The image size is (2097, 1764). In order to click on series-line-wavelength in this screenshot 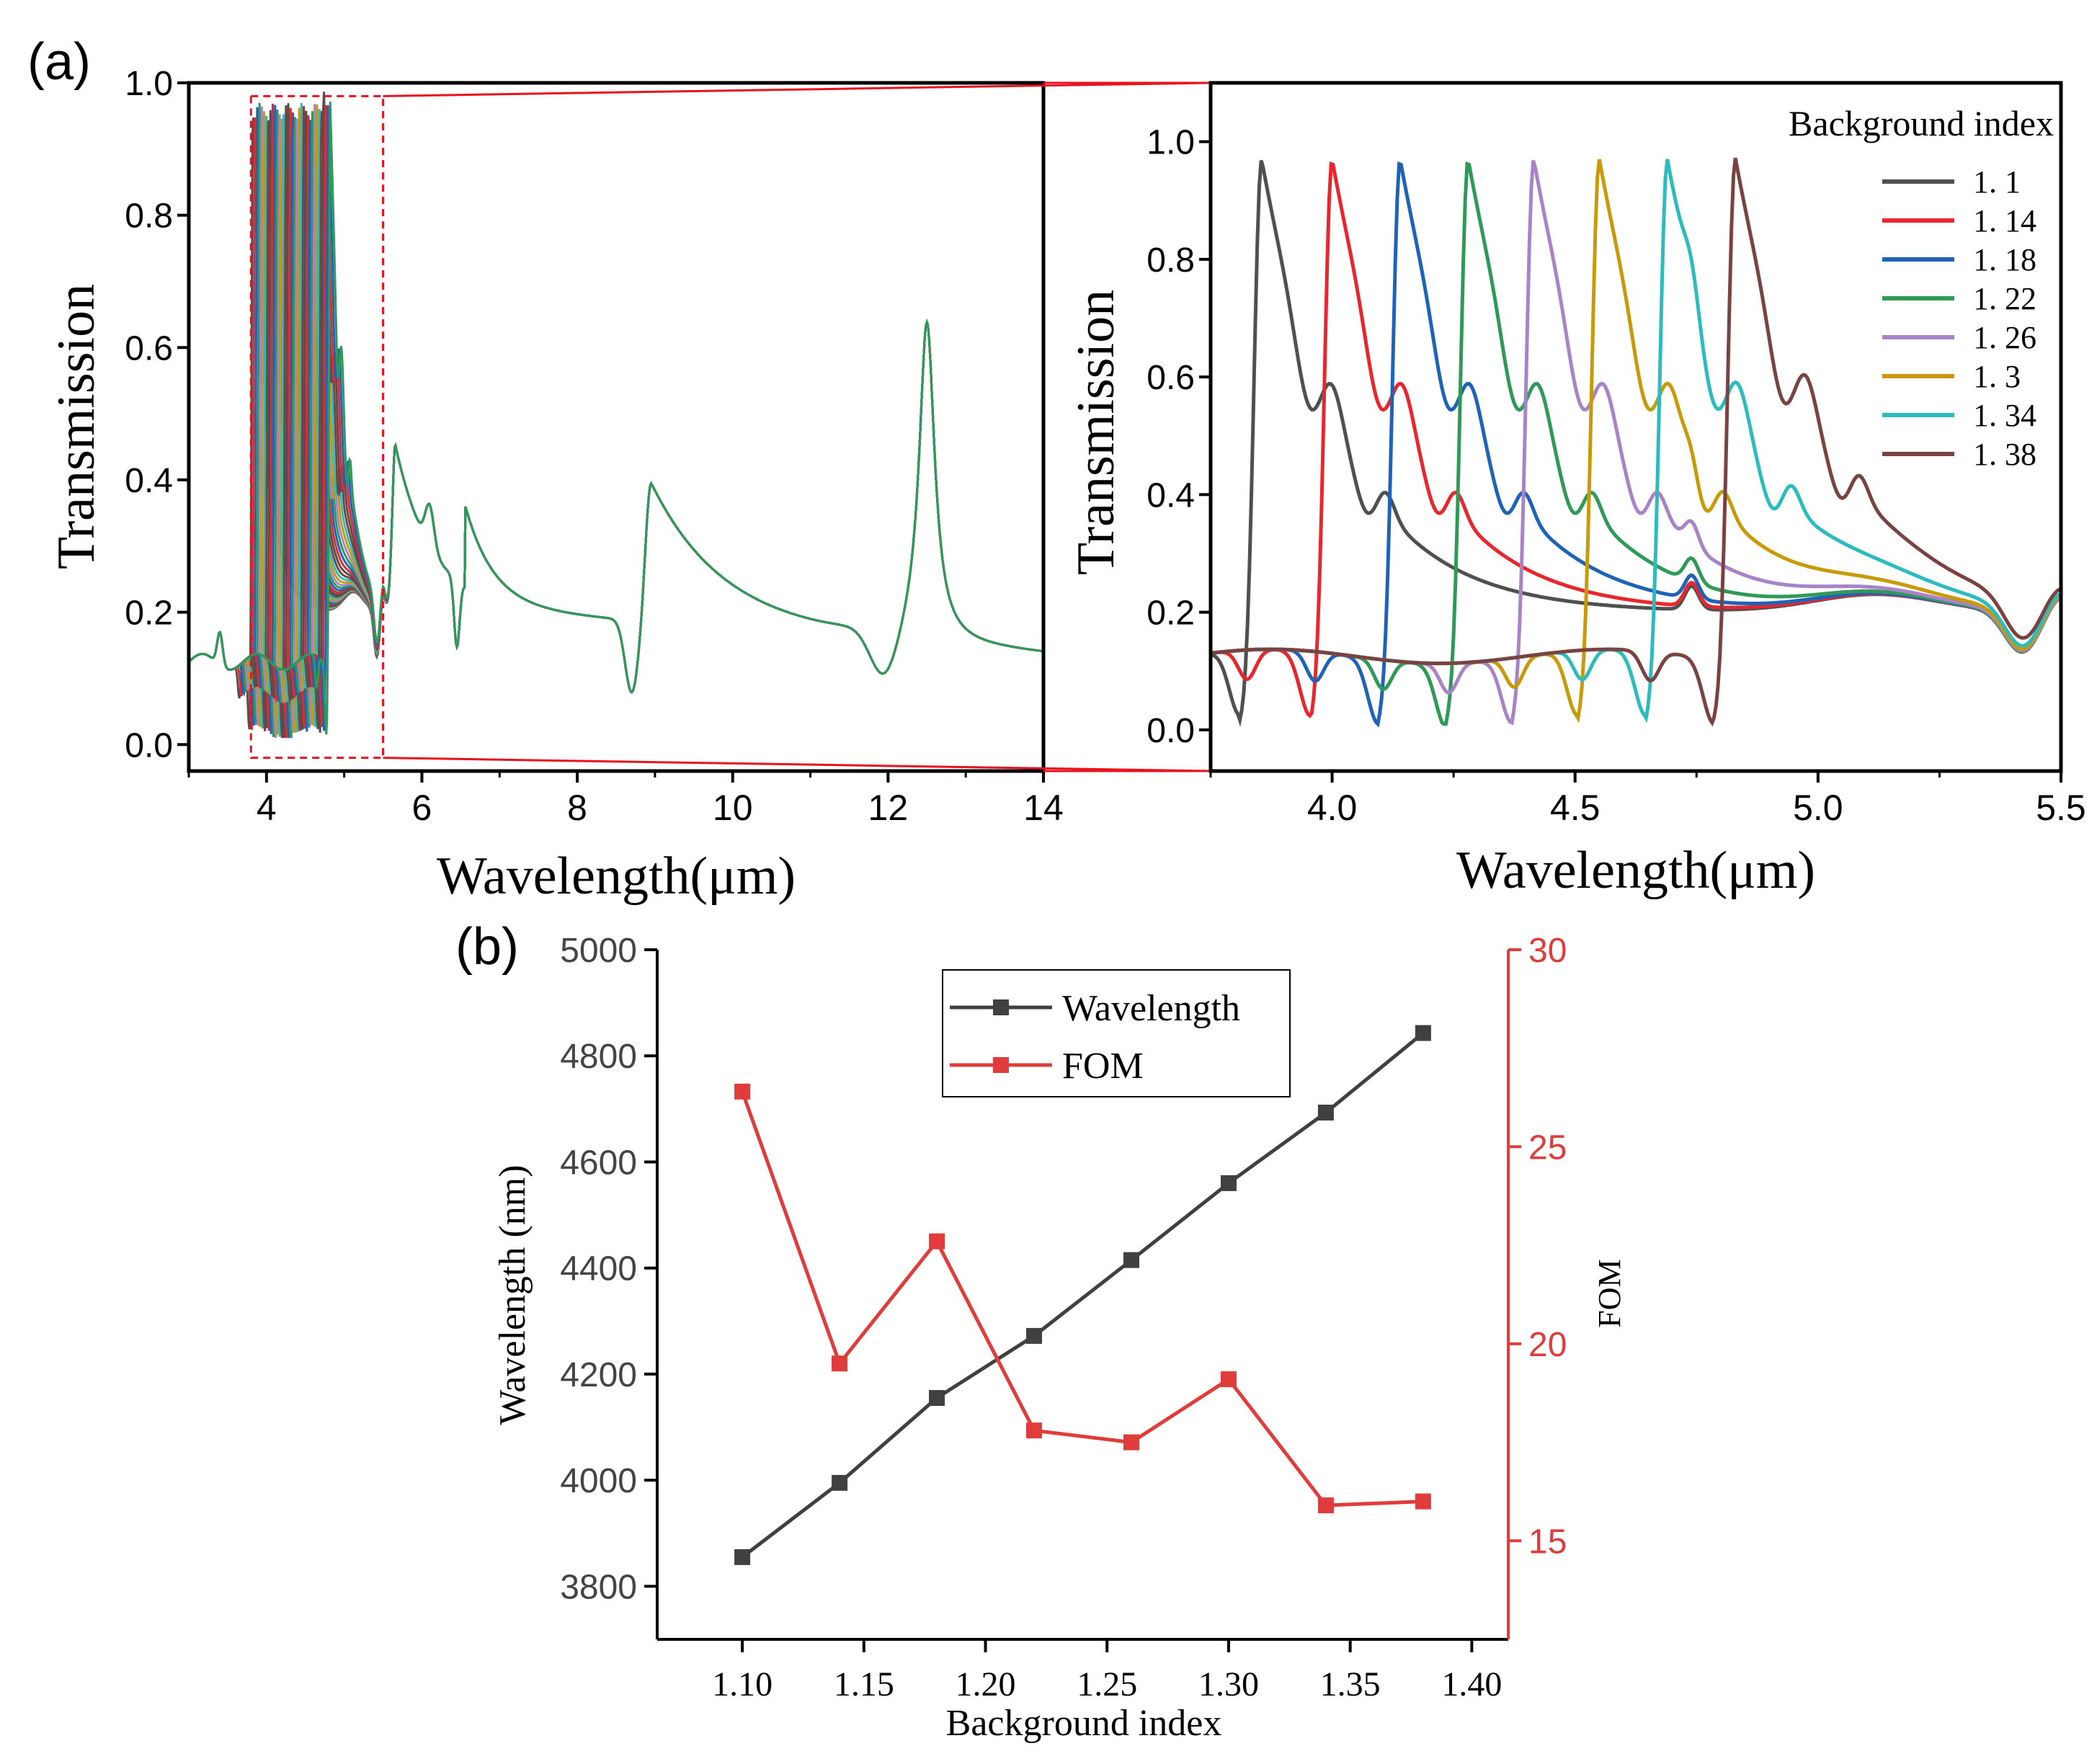, I will do `click(1083, 1295)`.